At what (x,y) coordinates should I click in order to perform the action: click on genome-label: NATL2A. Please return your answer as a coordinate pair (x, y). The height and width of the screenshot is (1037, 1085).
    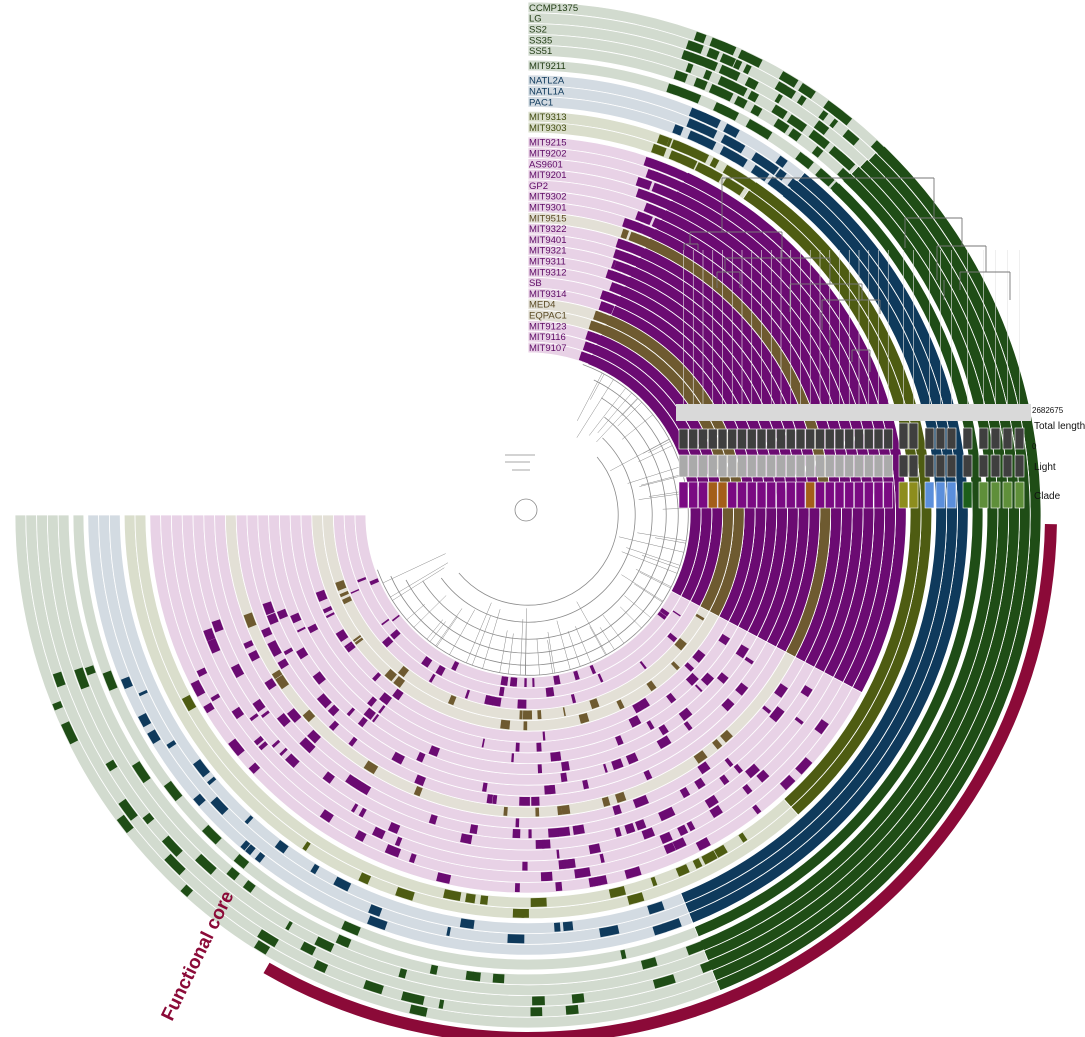
    Looking at the image, I should click on (547, 81).